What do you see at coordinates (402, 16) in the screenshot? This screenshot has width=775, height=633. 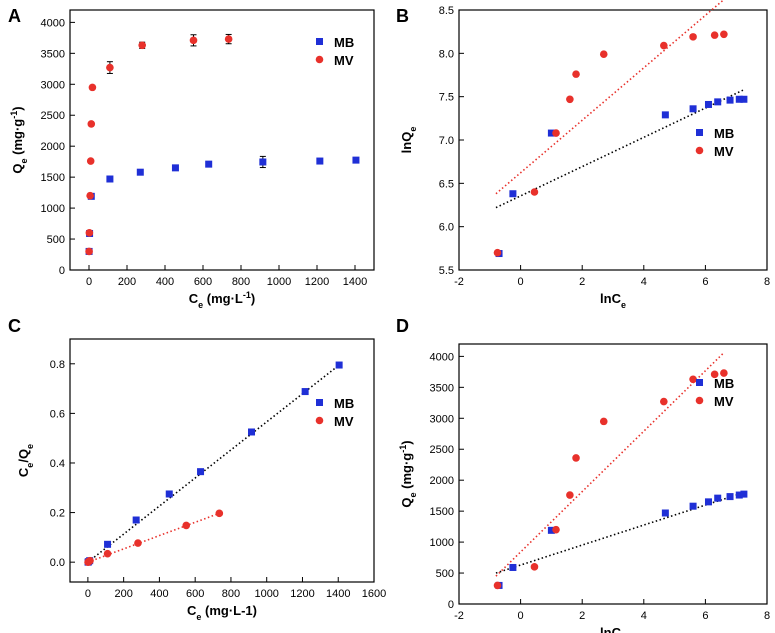 I see `panel-letter: B` at bounding box center [402, 16].